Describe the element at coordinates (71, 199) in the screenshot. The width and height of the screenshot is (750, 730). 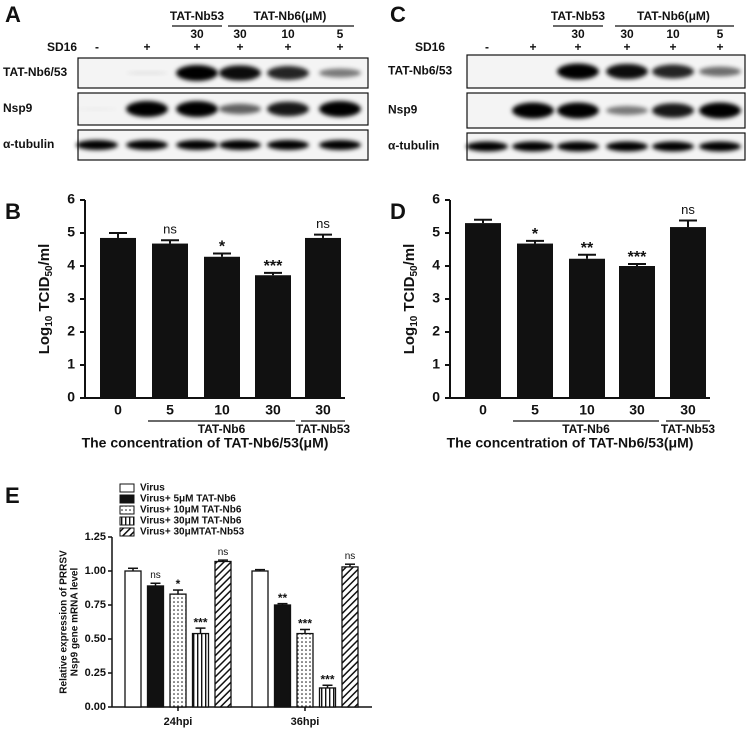
I see `y-tick-label: 6` at that location.